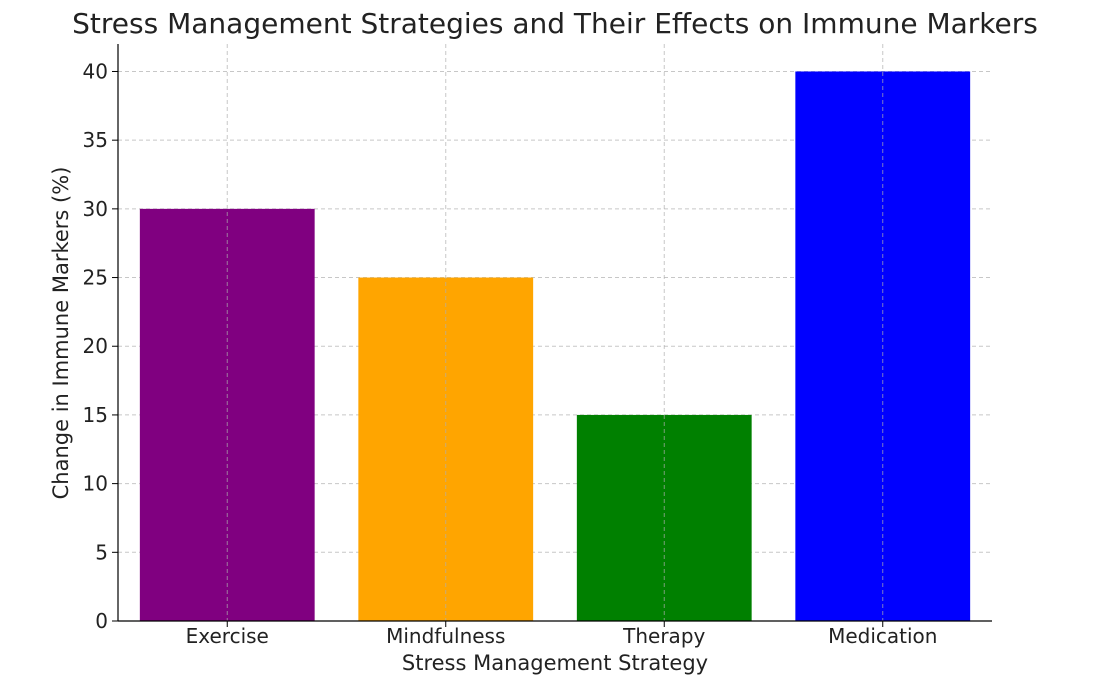 This screenshot has width=1110, height=693. Describe the element at coordinates (61, 333) in the screenshot. I see `y-axis-label: Change in Immune Markers (%)` at that location.